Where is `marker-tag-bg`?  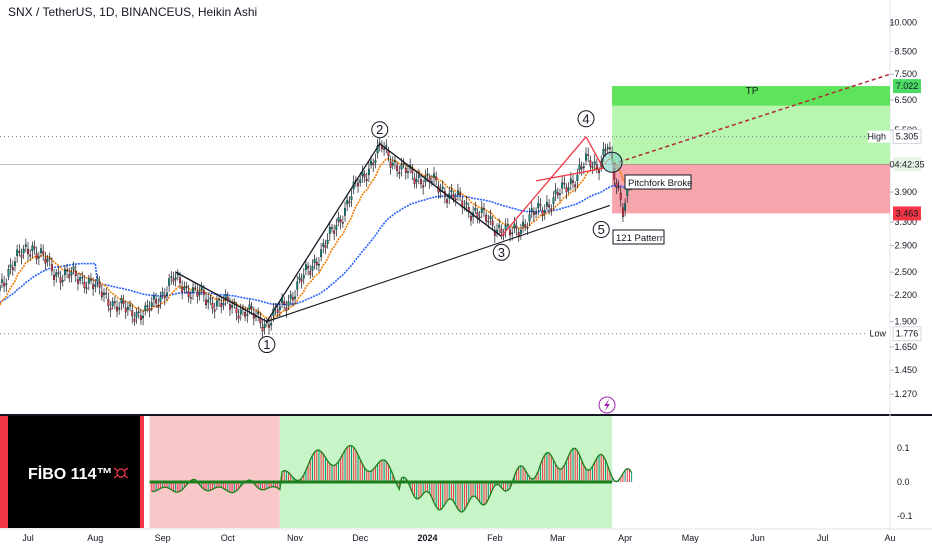 marker-tag-bg is located at coordinates (879, 136).